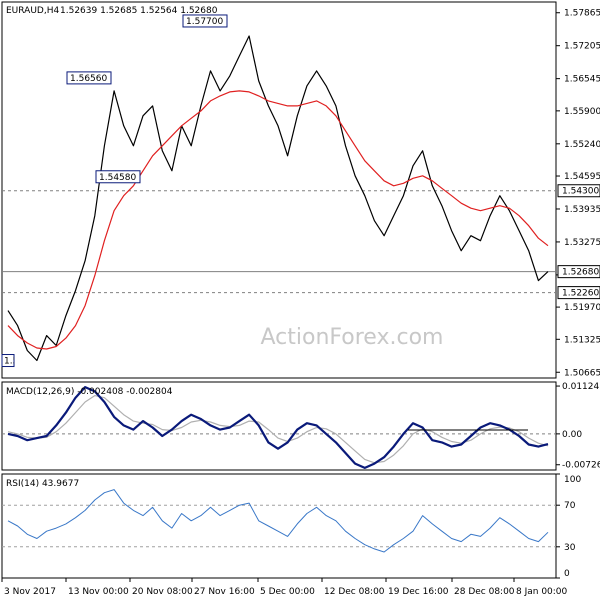  What do you see at coordinates (582, 80) in the screenshot?
I see `price-tick-label-2: 1.56545` at bounding box center [582, 80].